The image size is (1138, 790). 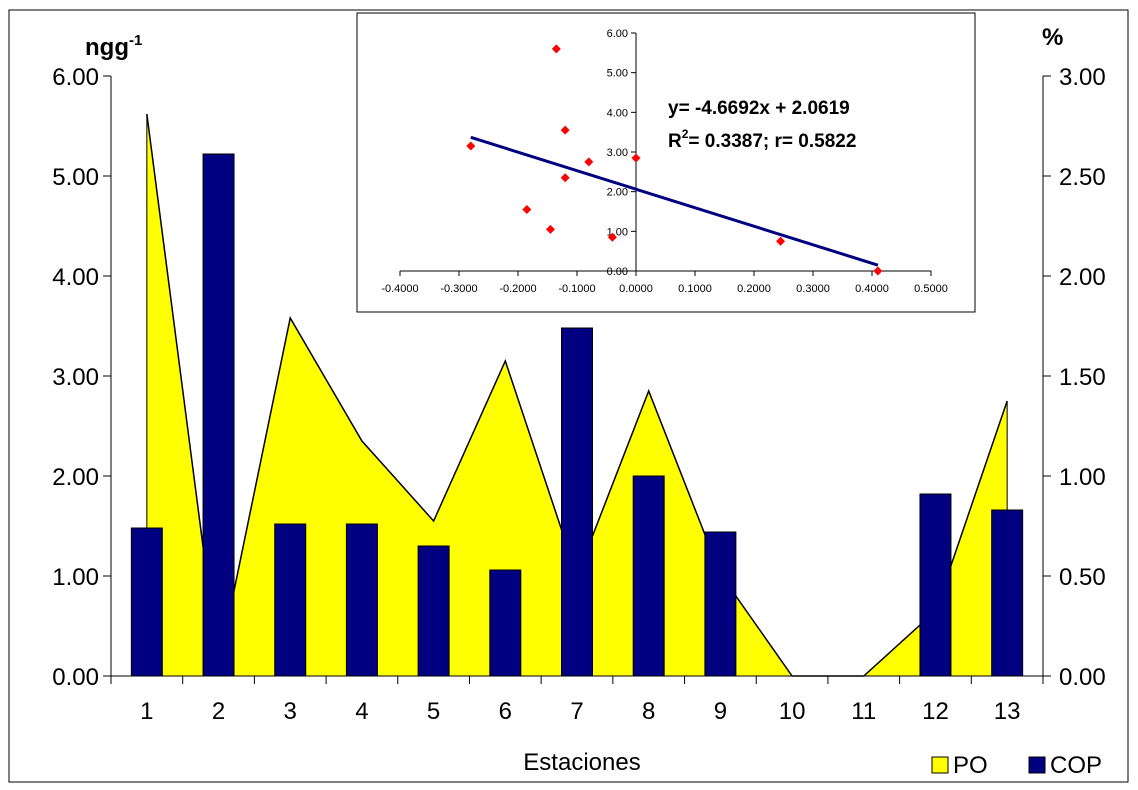 I want to click on x-axis-title: Estaciones, so click(x=581, y=762).